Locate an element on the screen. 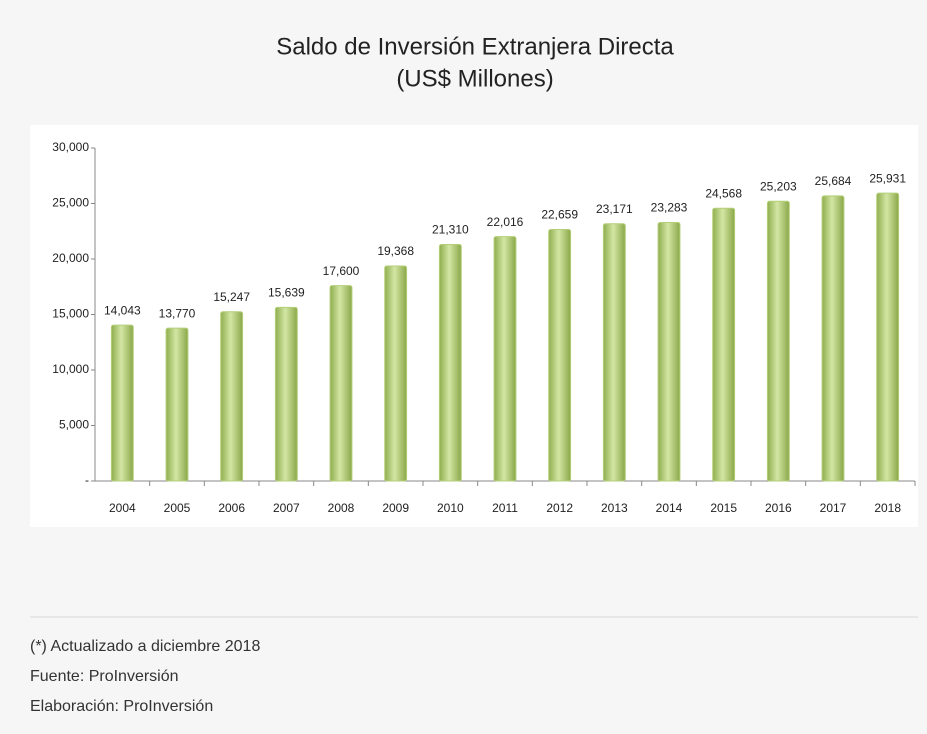 This screenshot has width=927, height=734. x-tick-label: 2012 is located at coordinates (559, 508).